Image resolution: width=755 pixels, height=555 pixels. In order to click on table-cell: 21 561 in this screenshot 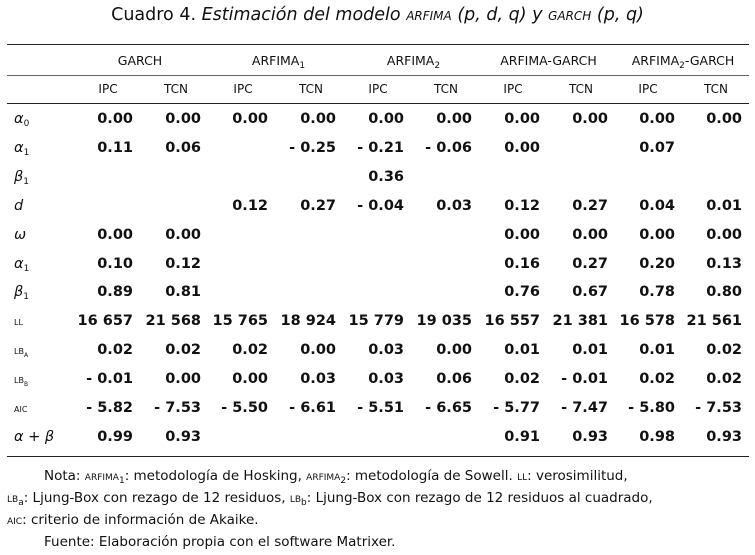, I will do `click(714, 321)`.